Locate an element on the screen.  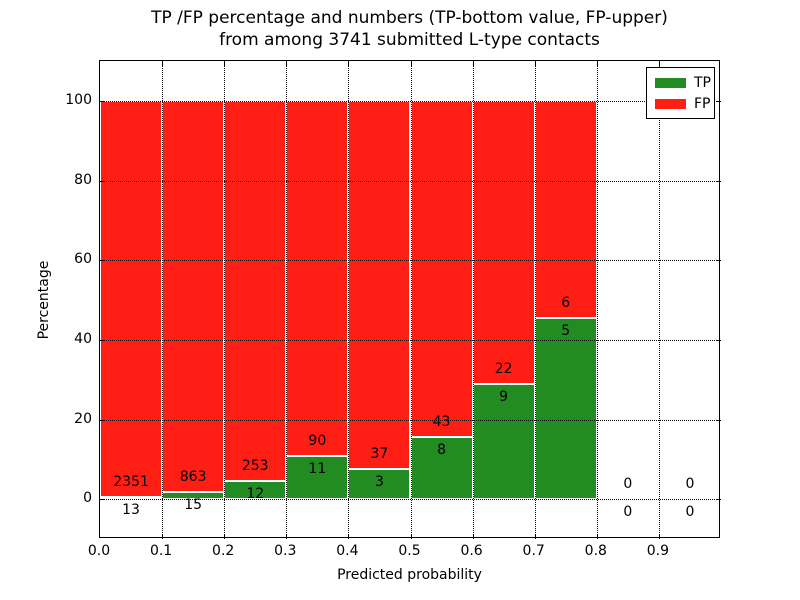
tp-count-label: 0 is located at coordinates (628, 512).